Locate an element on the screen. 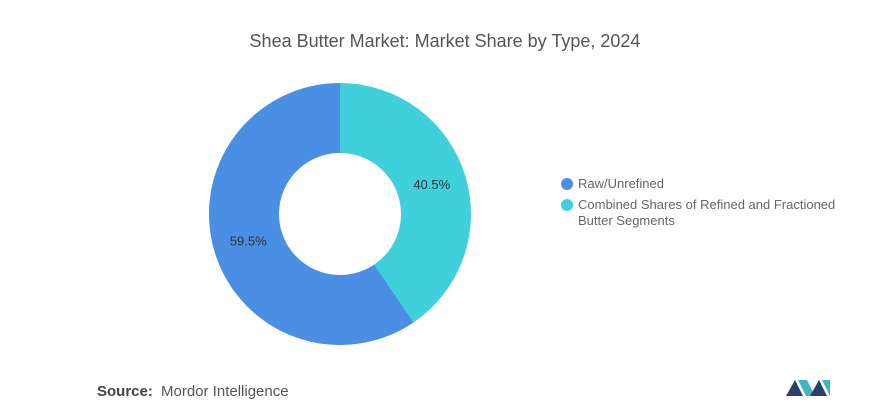 This screenshot has width=891, height=417. legend-label: Raw/Unrefined is located at coordinates (621, 183).